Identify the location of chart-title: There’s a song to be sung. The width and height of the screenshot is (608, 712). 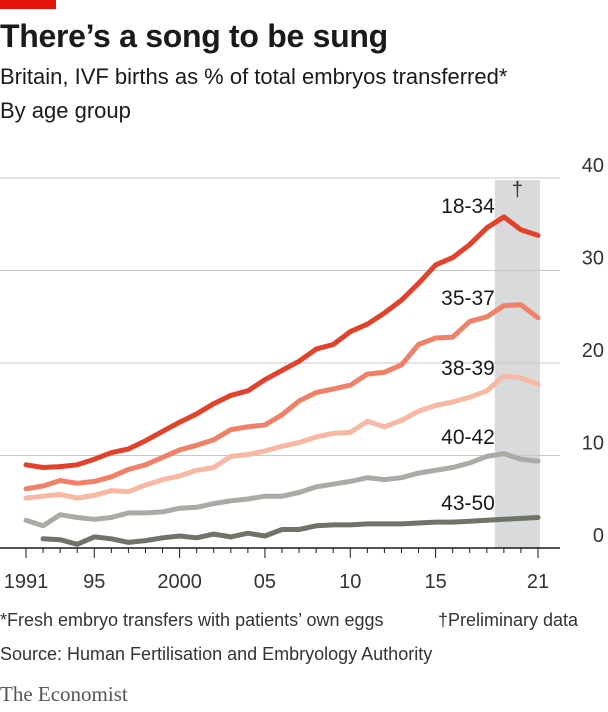
(194, 36).